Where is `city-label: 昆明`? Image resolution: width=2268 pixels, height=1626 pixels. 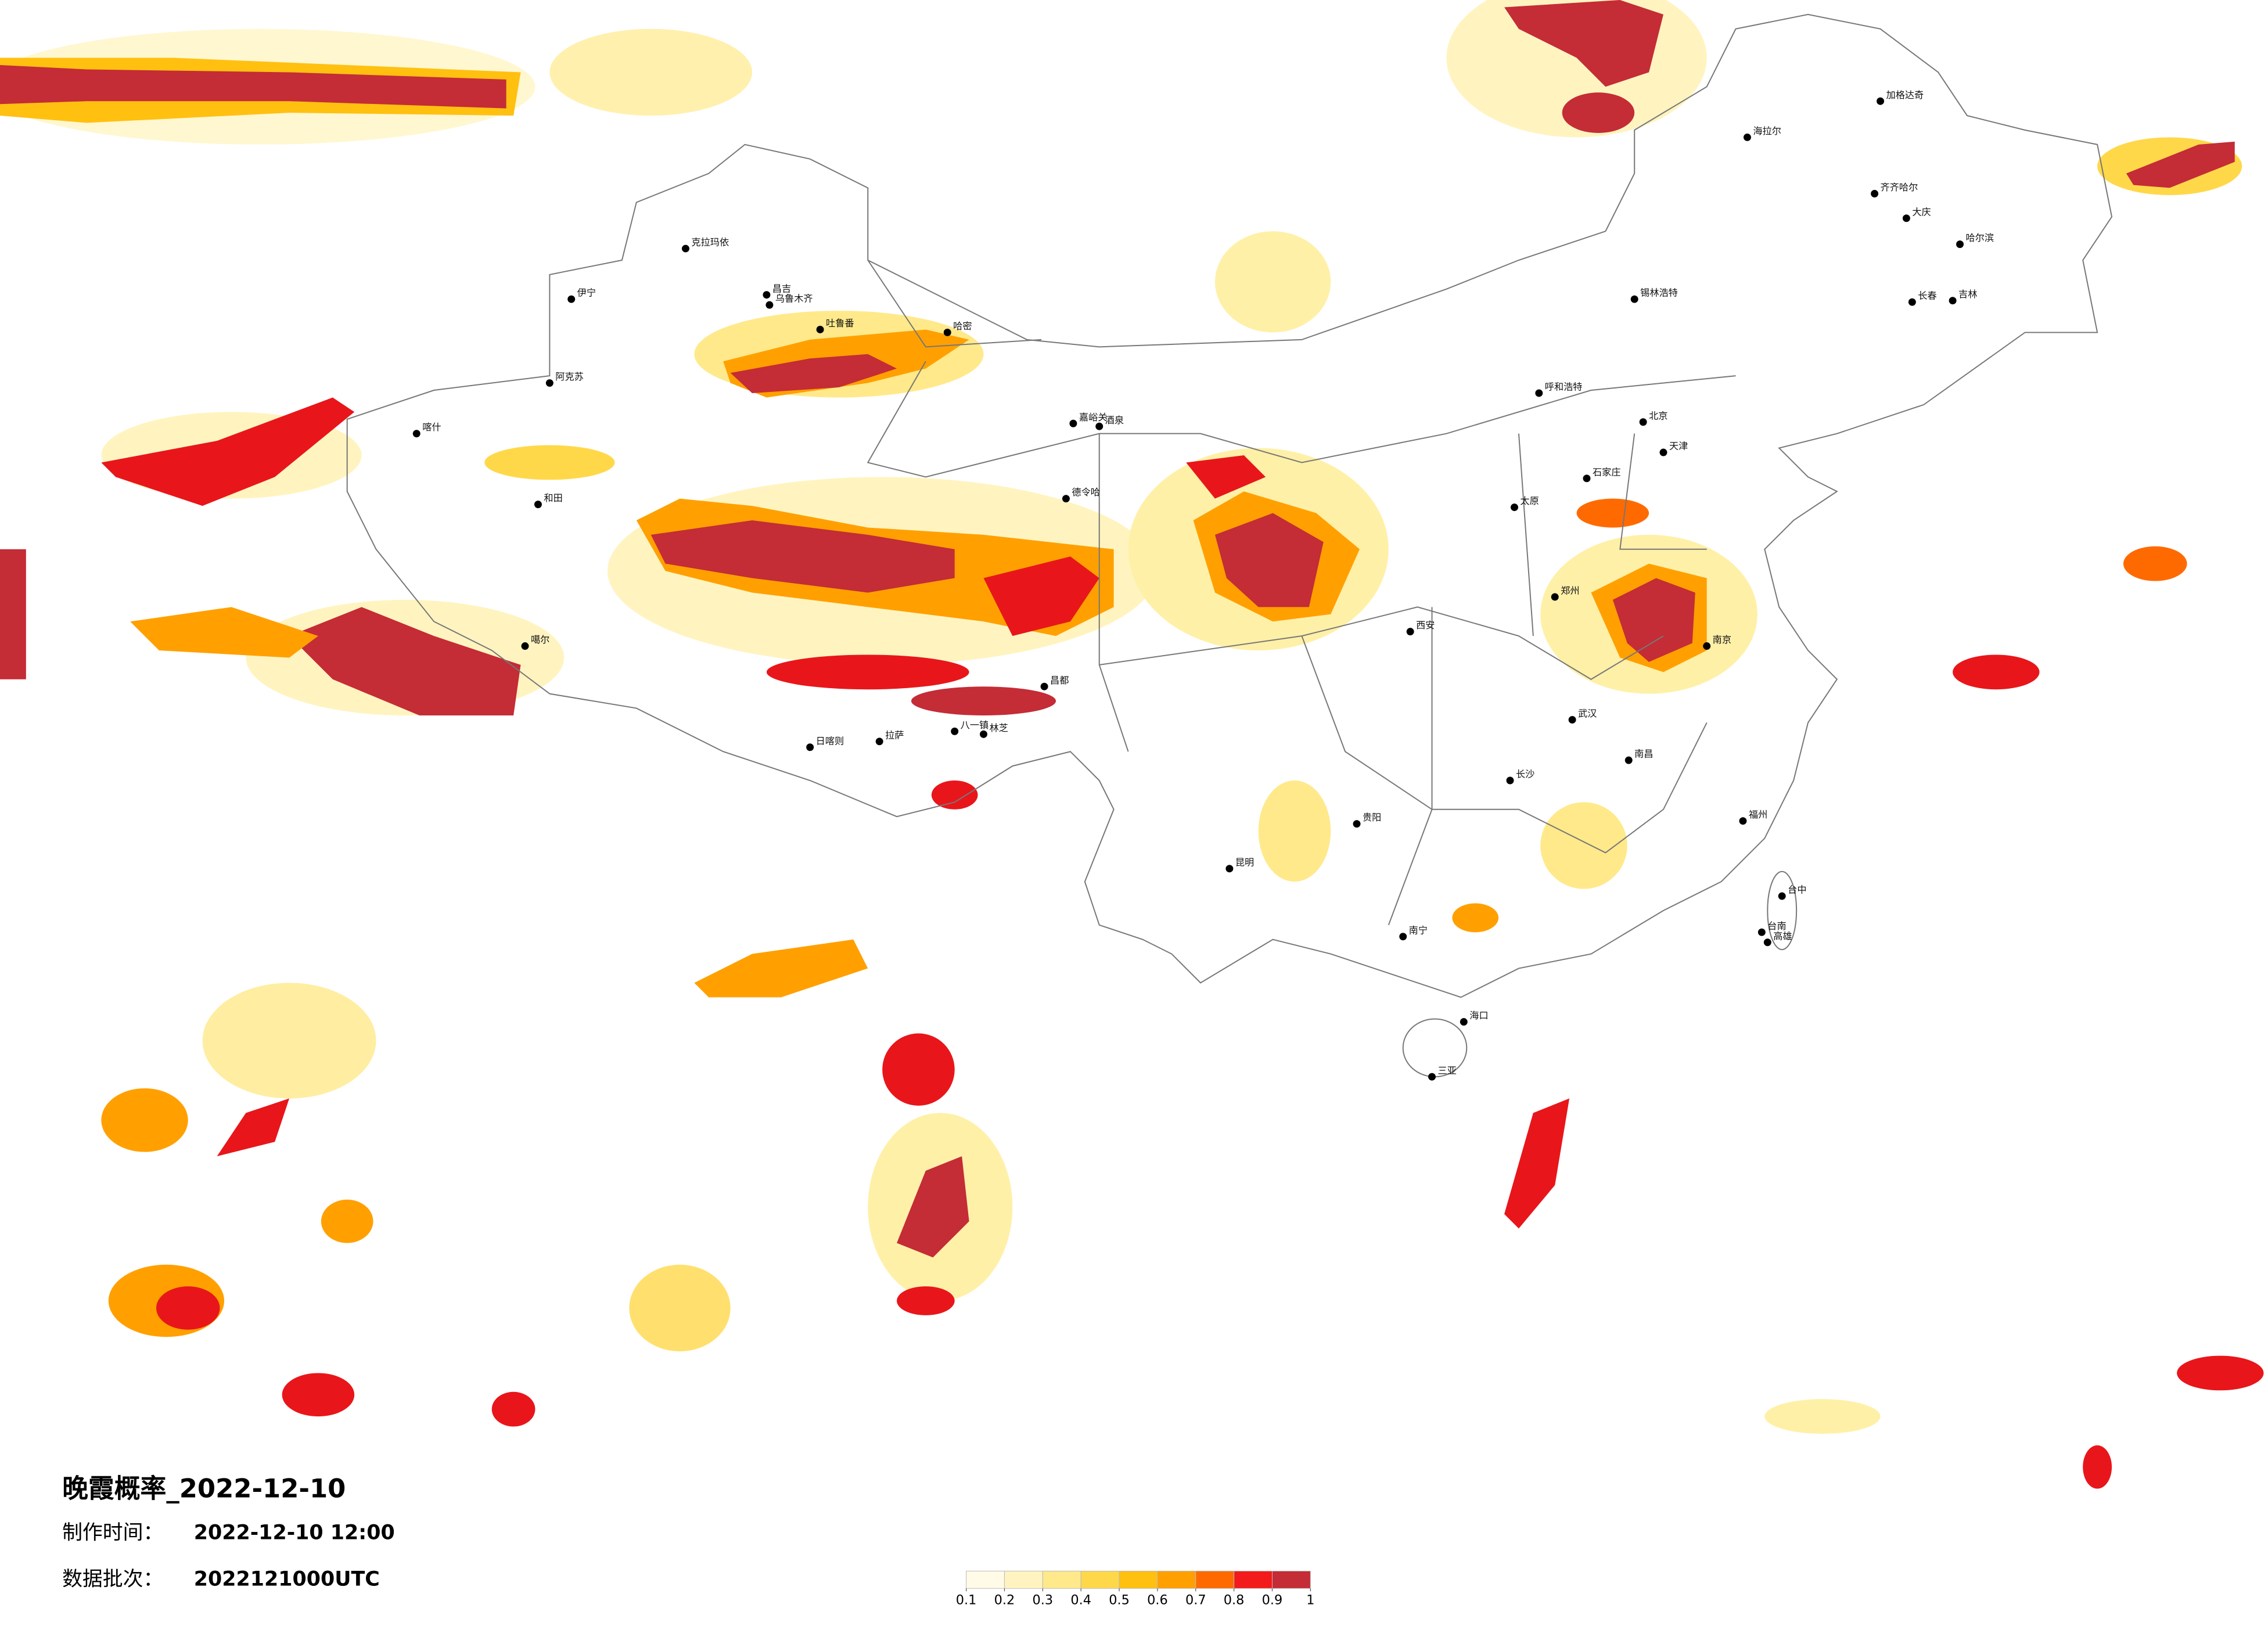 city-label: 昆明 is located at coordinates (1244, 862).